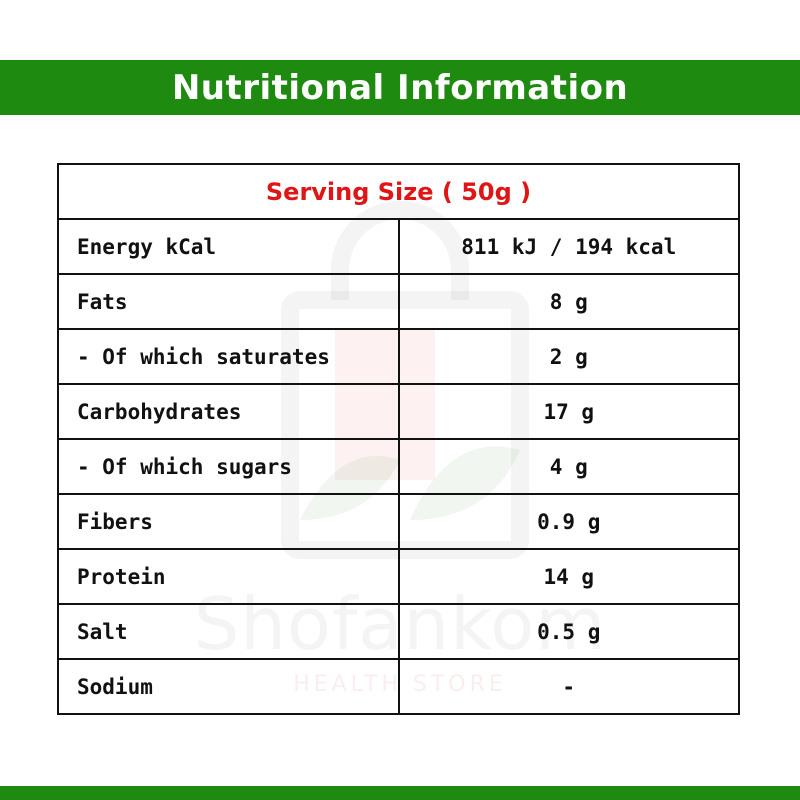 This screenshot has width=800, height=800. What do you see at coordinates (568, 576) in the screenshot?
I see `nutrient-value: 14 g` at bounding box center [568, 576].